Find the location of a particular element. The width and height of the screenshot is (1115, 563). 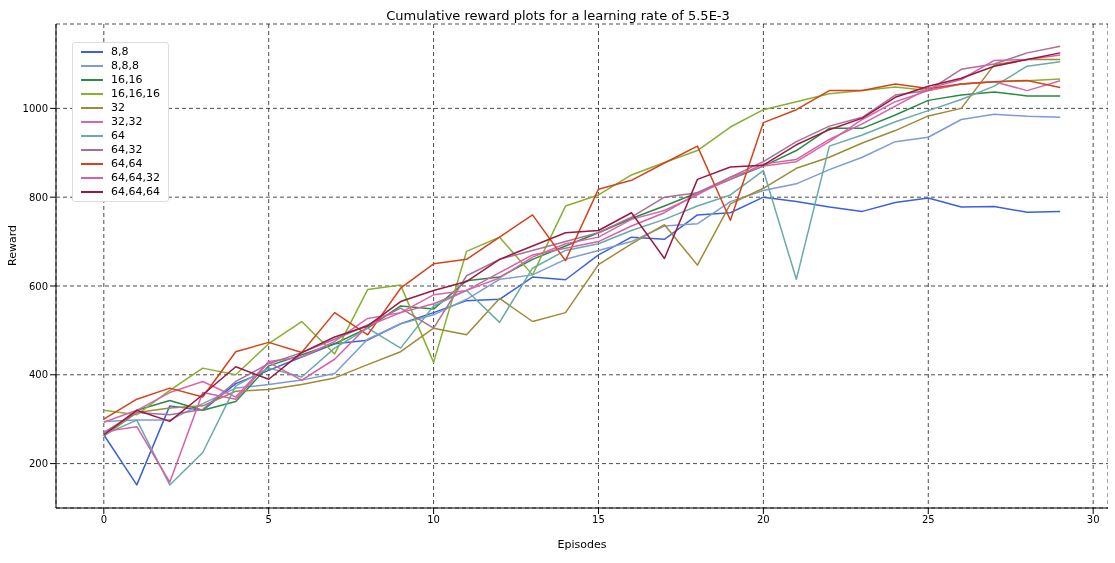

x-tick-label: 25 is located at coordinates (928, 520).